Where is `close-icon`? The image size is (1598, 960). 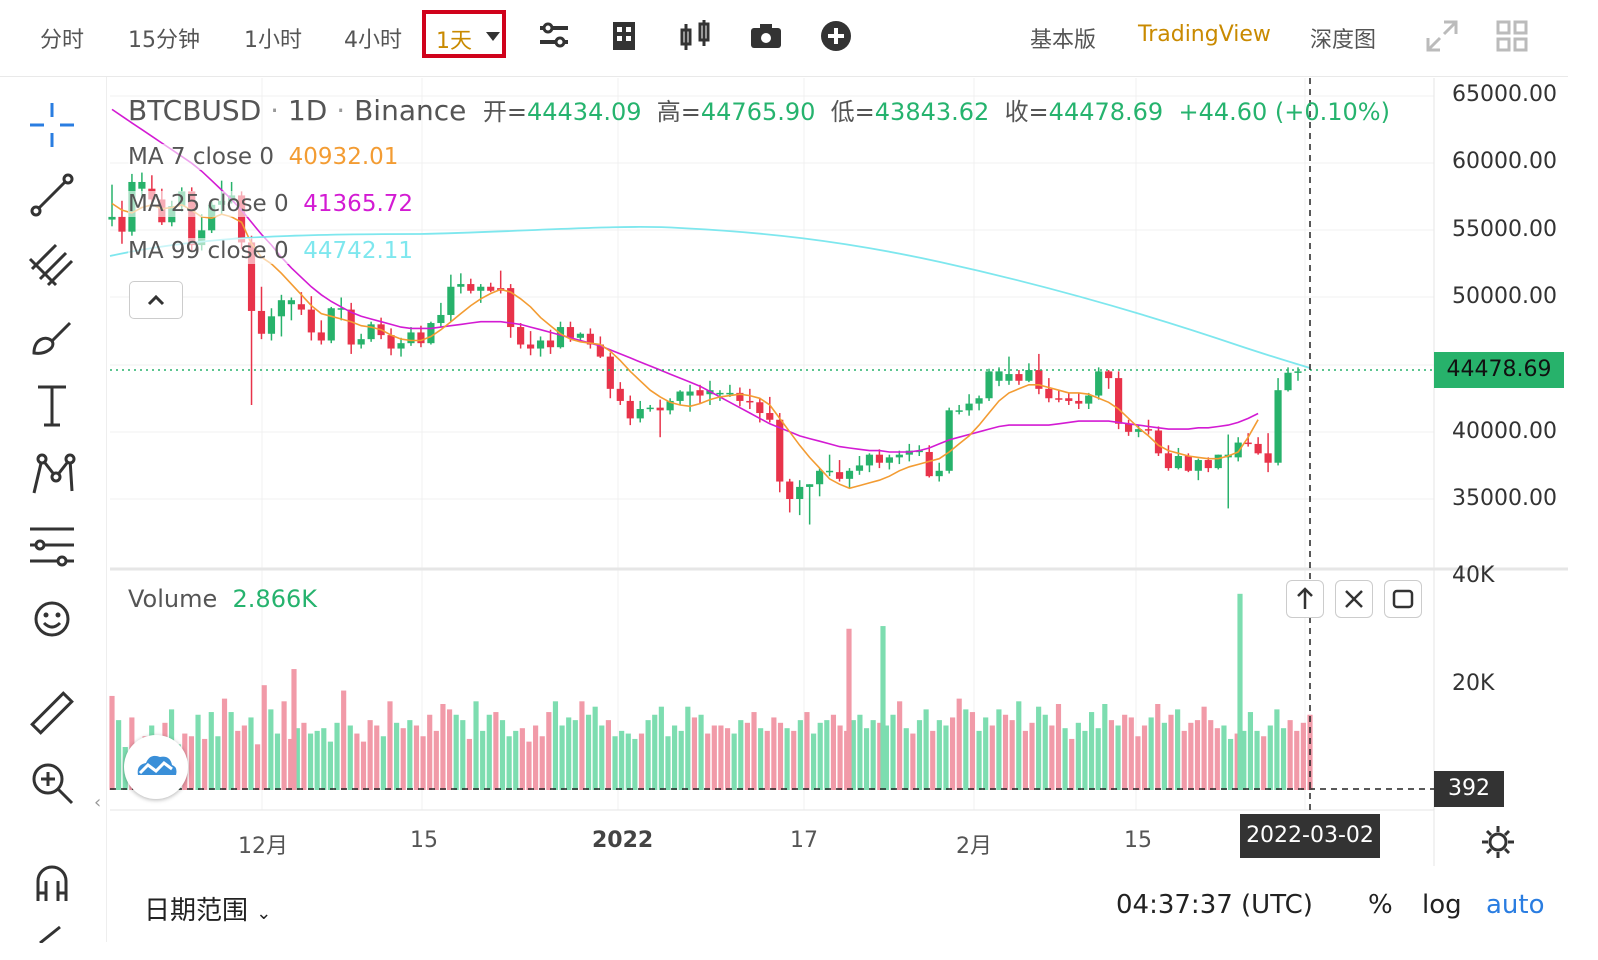 close-icon is located at coordinates (1354, 599).